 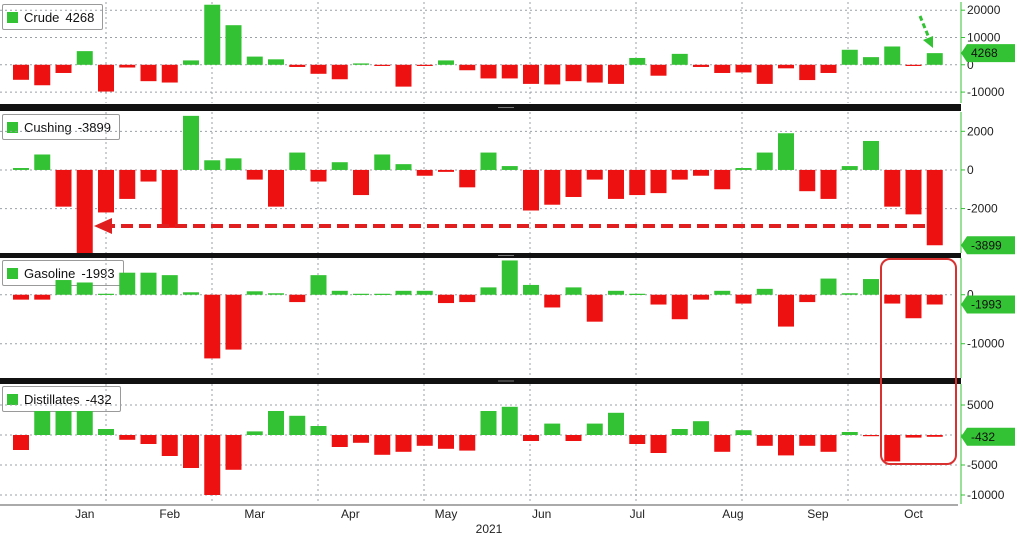 What do you see at coordinates (446, 514) in the screenshot?
I see `month-label: May` at bounding box center [446, 514].